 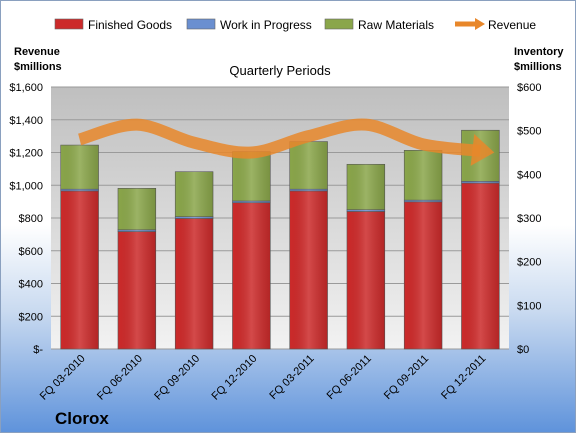 What do you see at coordinates (177, 378) in the screenshot?
I see `x-tick-label: FQ 09-2010` at bounding box center [177, 378].